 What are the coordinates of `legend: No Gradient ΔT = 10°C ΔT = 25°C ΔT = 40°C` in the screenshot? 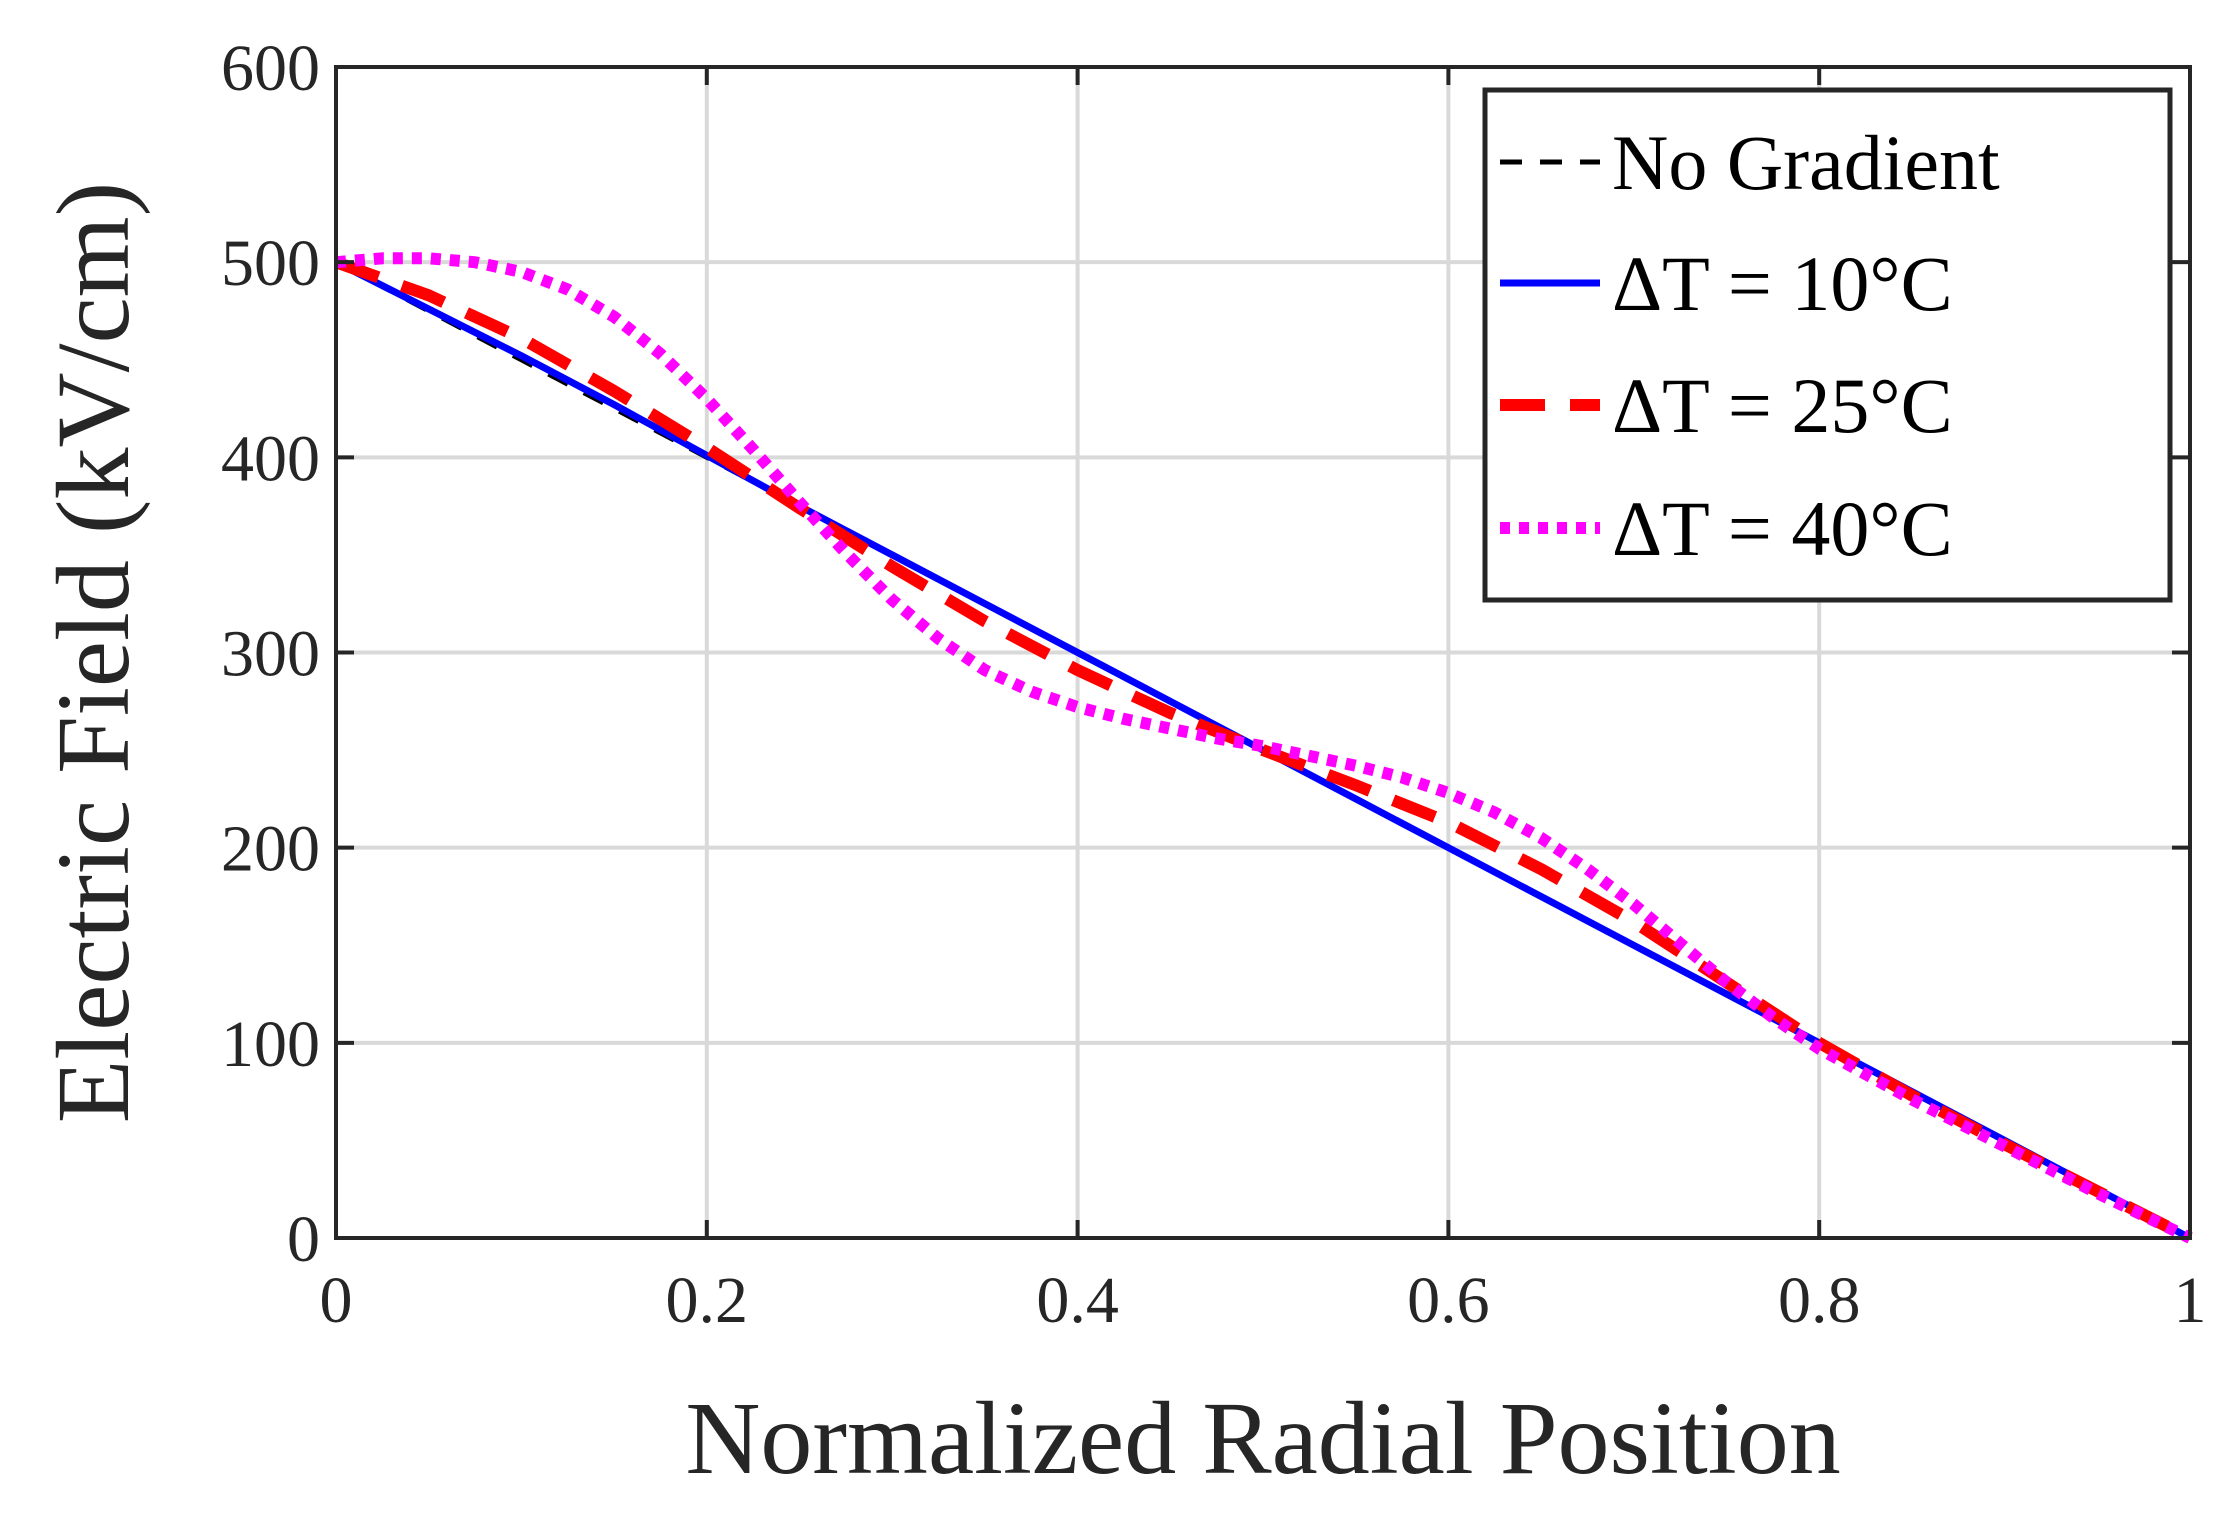 It's located at (1827, 345).